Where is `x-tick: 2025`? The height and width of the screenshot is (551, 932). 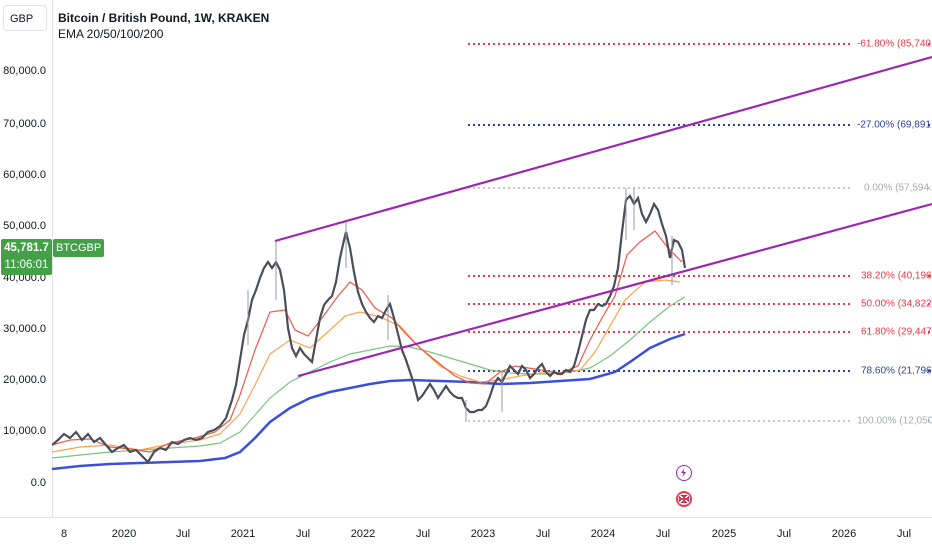
x-tick: 2025 is located at coordinates (724, 534).